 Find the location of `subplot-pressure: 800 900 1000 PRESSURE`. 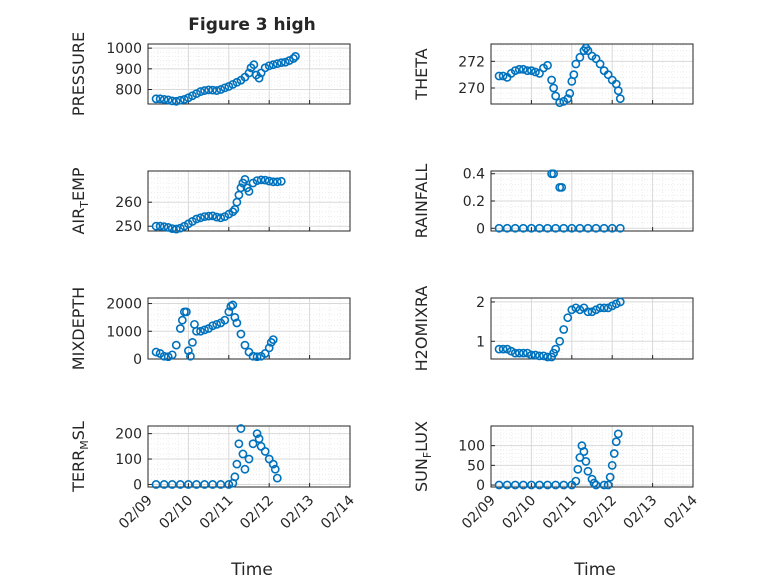

subplot-pressure: 800 900 1000 PRESSURE is located at coordinates (210, 74).